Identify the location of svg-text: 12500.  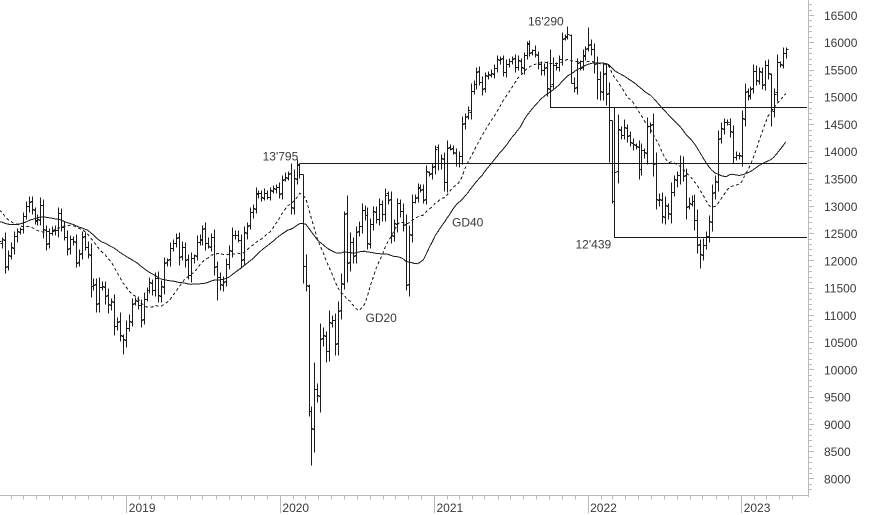
(841, 234).